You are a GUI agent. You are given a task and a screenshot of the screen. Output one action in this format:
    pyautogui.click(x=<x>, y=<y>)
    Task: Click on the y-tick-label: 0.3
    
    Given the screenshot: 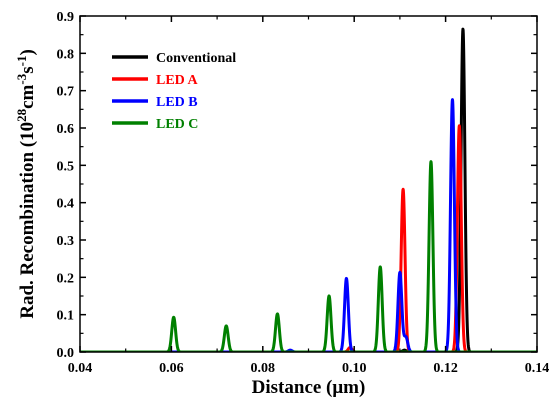 What is the action you would take?
    pyautogui.click(x=66, y=241)
    